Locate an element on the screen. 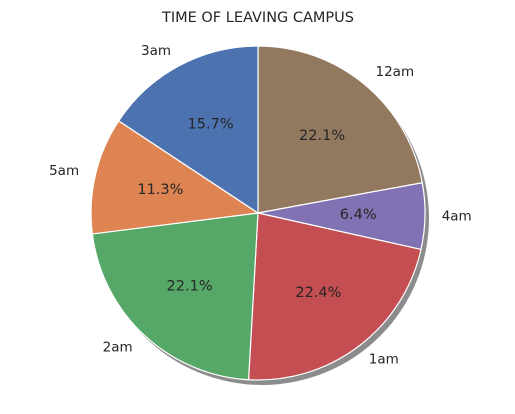  slice-label-3am: 3am is located at coordinates (156, 51).